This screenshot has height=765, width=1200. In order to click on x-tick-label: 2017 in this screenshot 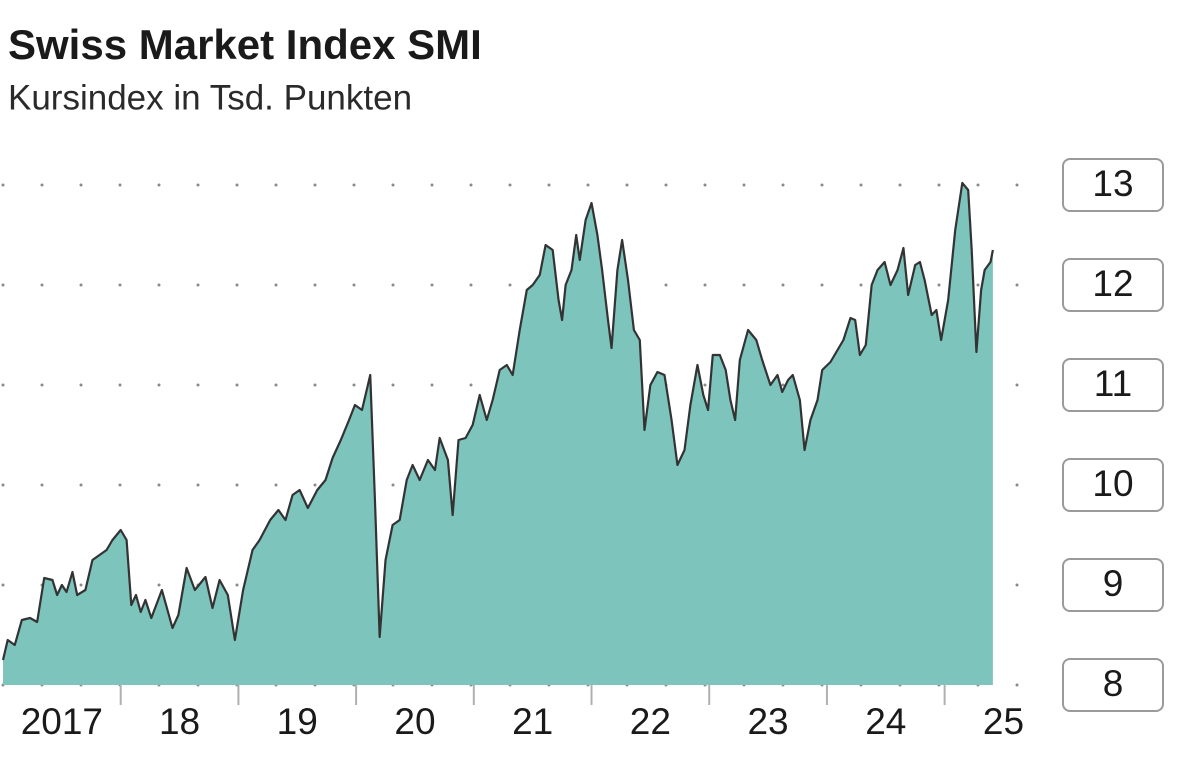, I will do `click(62, 721)`.